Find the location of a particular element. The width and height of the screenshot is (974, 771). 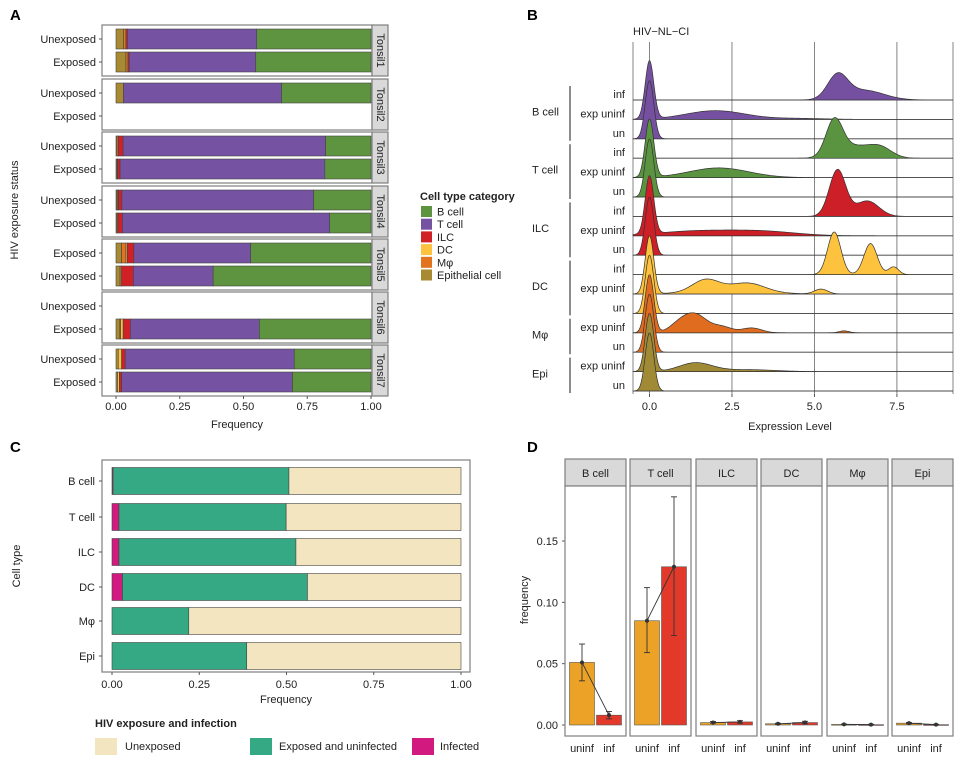

x-axis-title: Expression Level is located at coordinates (790, 427).